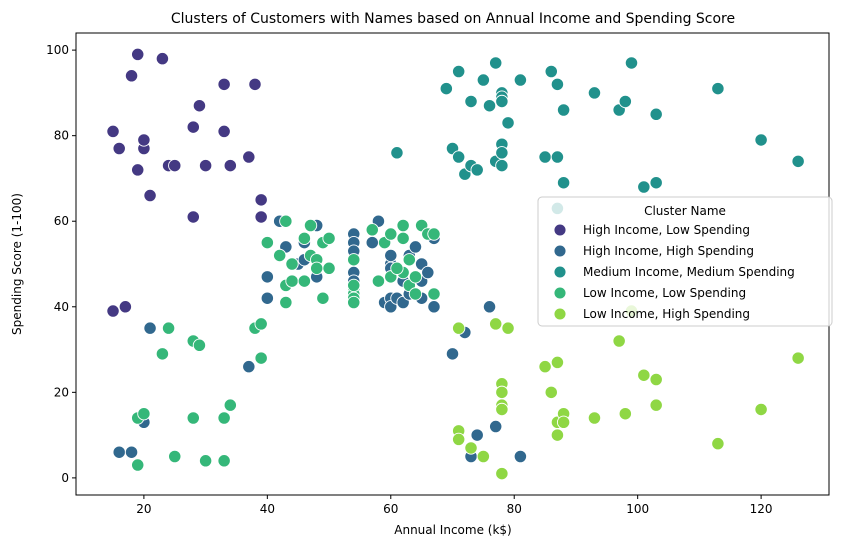  What do you see at coordinates (452, 530) in the screenshot?
I see `x-axis-label: Annual Income (k$)` at bounding box center [452, 530].